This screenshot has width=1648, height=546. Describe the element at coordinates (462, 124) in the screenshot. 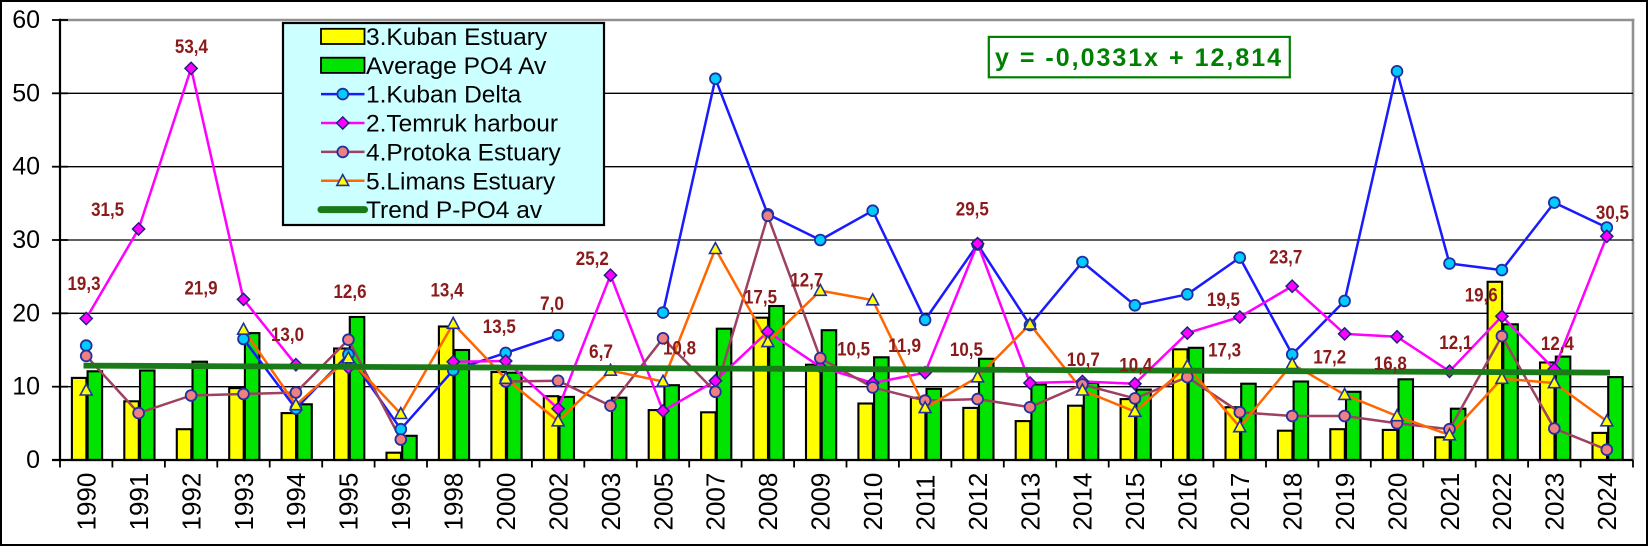

I see `svg-text: 2.Temruk harbour` at that location.